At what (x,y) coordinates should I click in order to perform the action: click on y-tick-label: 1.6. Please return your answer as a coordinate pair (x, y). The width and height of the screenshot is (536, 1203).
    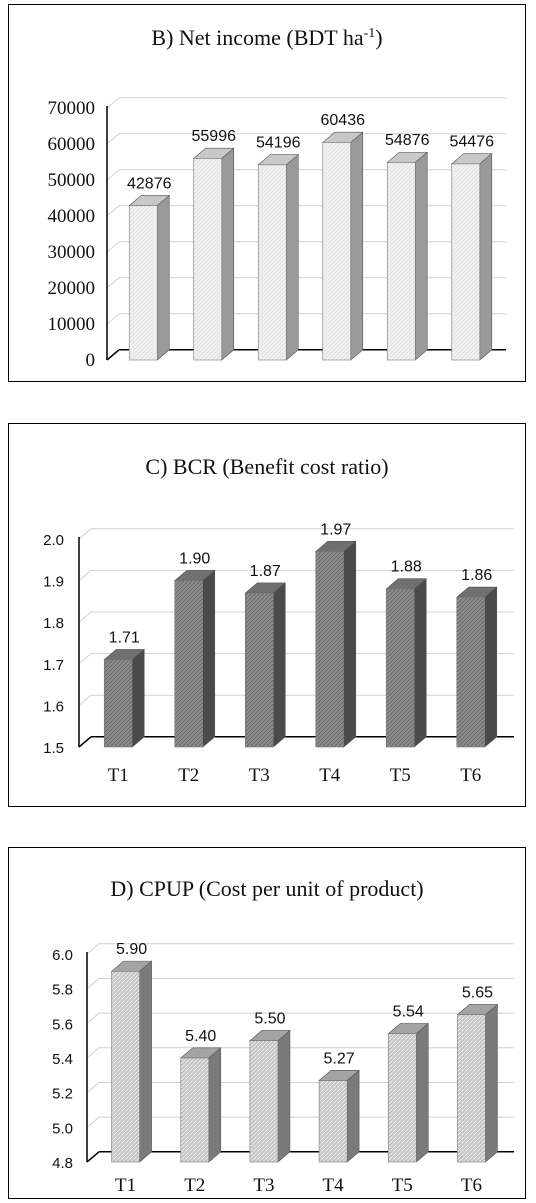
    Looking at the image, I should click on (53, 706).